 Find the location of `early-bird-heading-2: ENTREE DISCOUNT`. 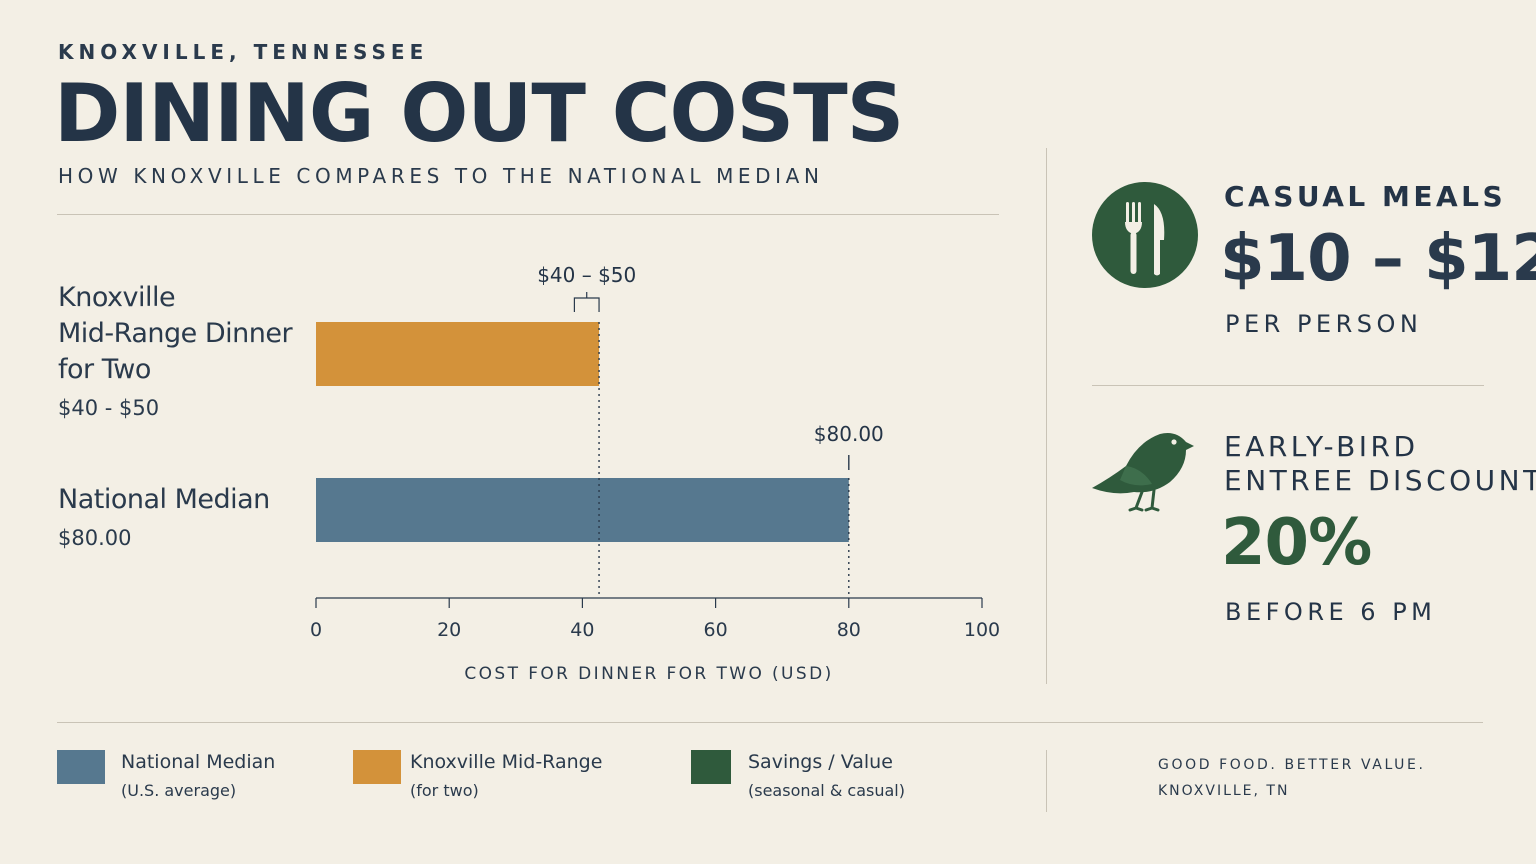

early-bird-heading-2: ENTREE DISCOUNT is located at coordinates (1380, 480).